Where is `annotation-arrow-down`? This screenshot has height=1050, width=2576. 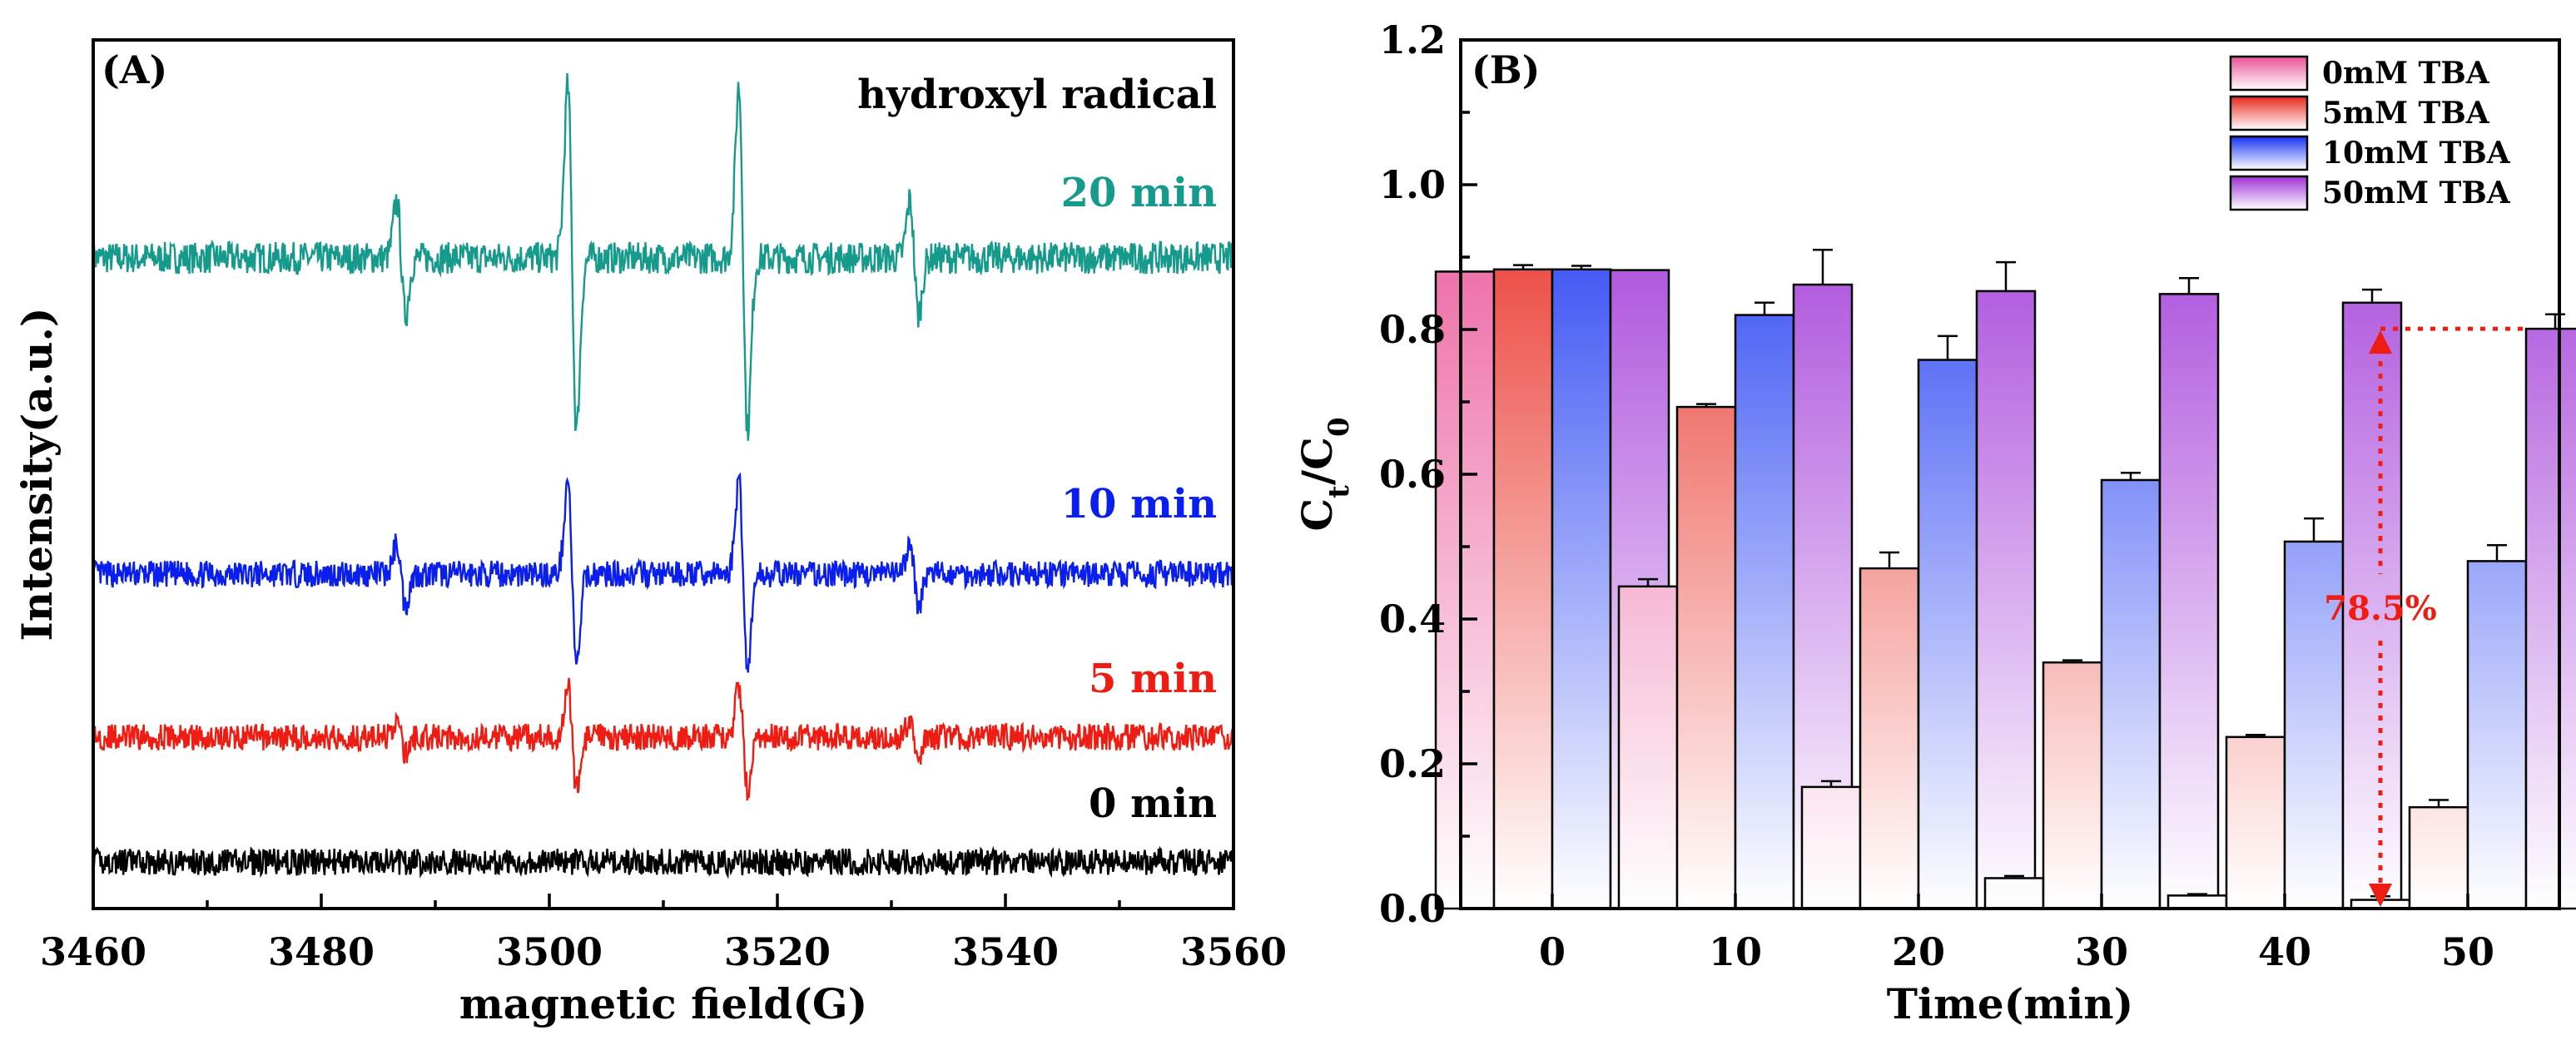 annotation-arrow-down is located at coordinates (2380, 895).